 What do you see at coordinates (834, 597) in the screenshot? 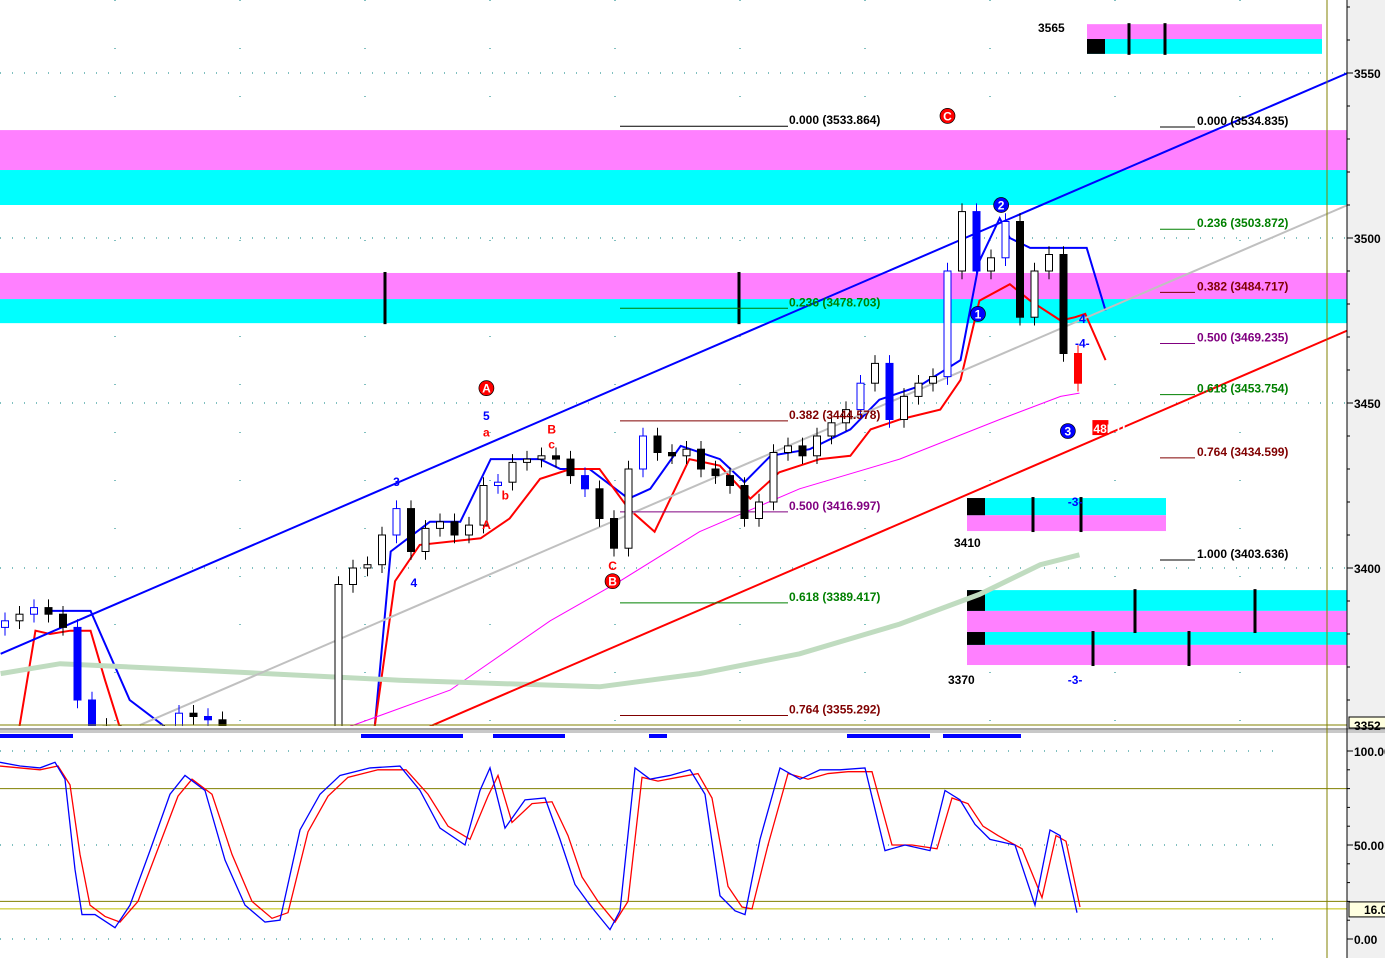
I see `fib-label-left: 0.618 (3389.417)` at bounding box center [834, 597].